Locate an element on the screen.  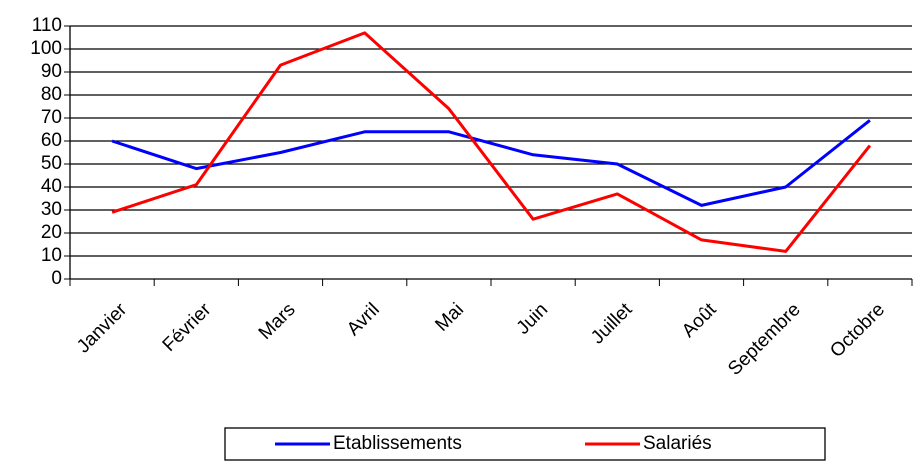
y-tick-label: 0 is located at coordinates (56, 278).